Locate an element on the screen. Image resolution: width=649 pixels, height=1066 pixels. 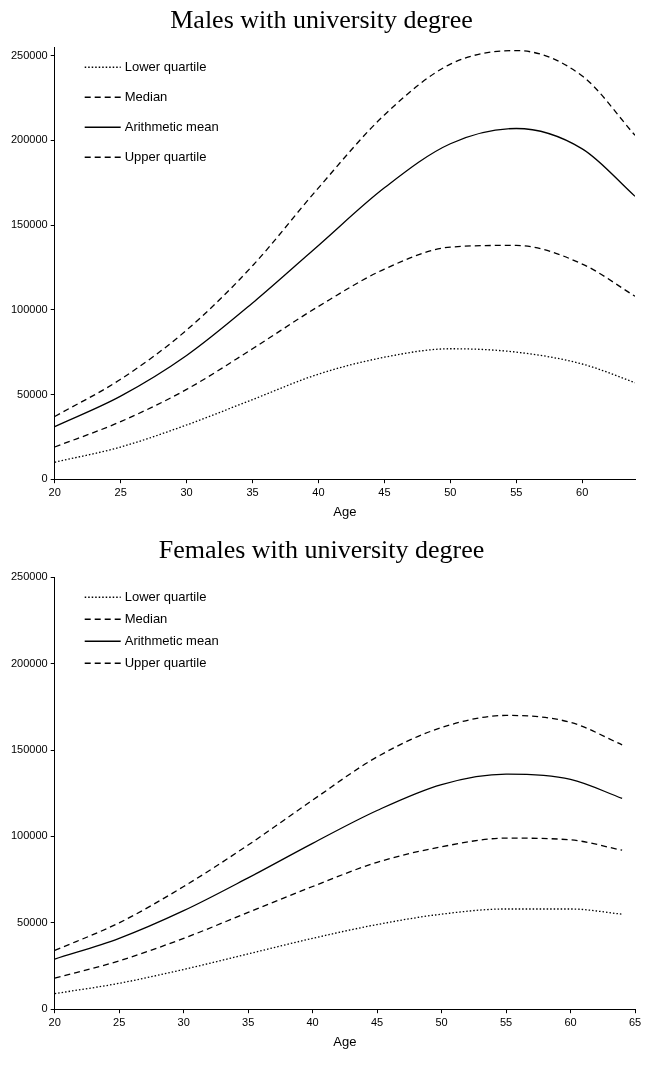
x-tick-label: 65 is located at coordinates (635, 1021).